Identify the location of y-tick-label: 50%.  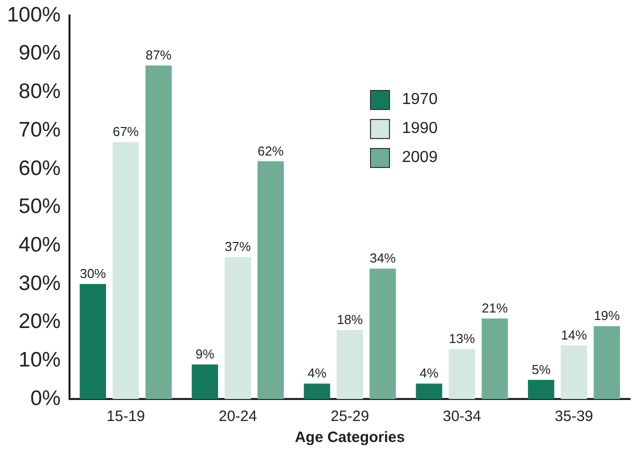
(39, 206).